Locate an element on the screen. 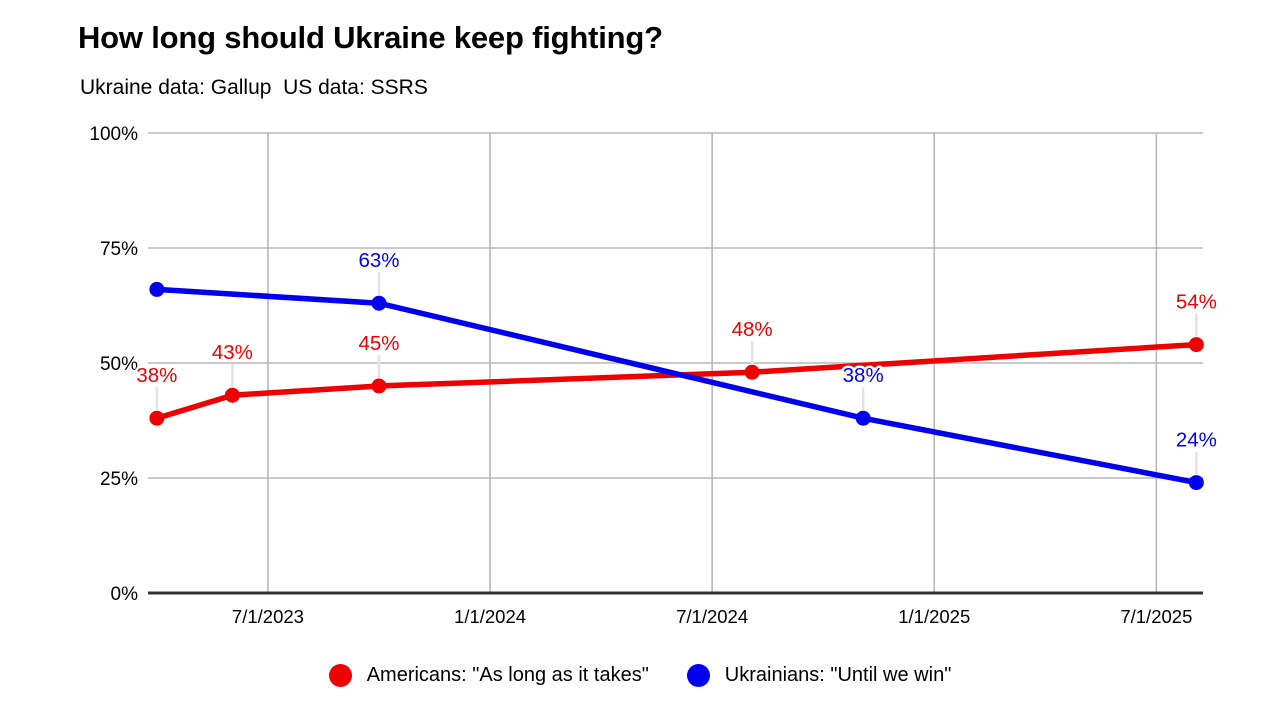  legend-label-ukrainians: Ukrainians: "Until we win" is located at coordinates (838, 675).